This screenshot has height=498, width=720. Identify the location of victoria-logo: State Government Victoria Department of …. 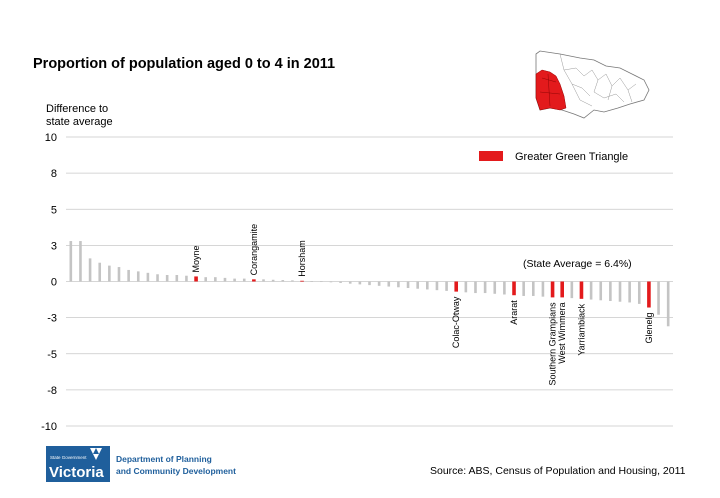
(146, 466).